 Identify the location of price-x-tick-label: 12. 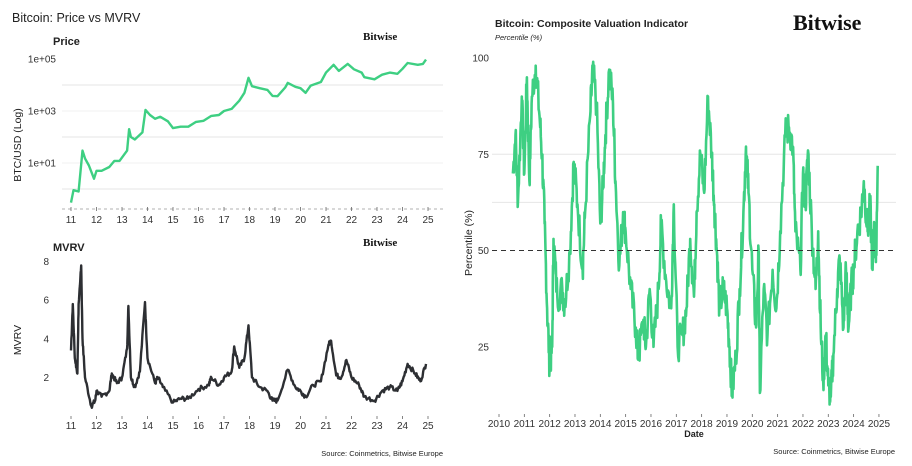
(97, 220).